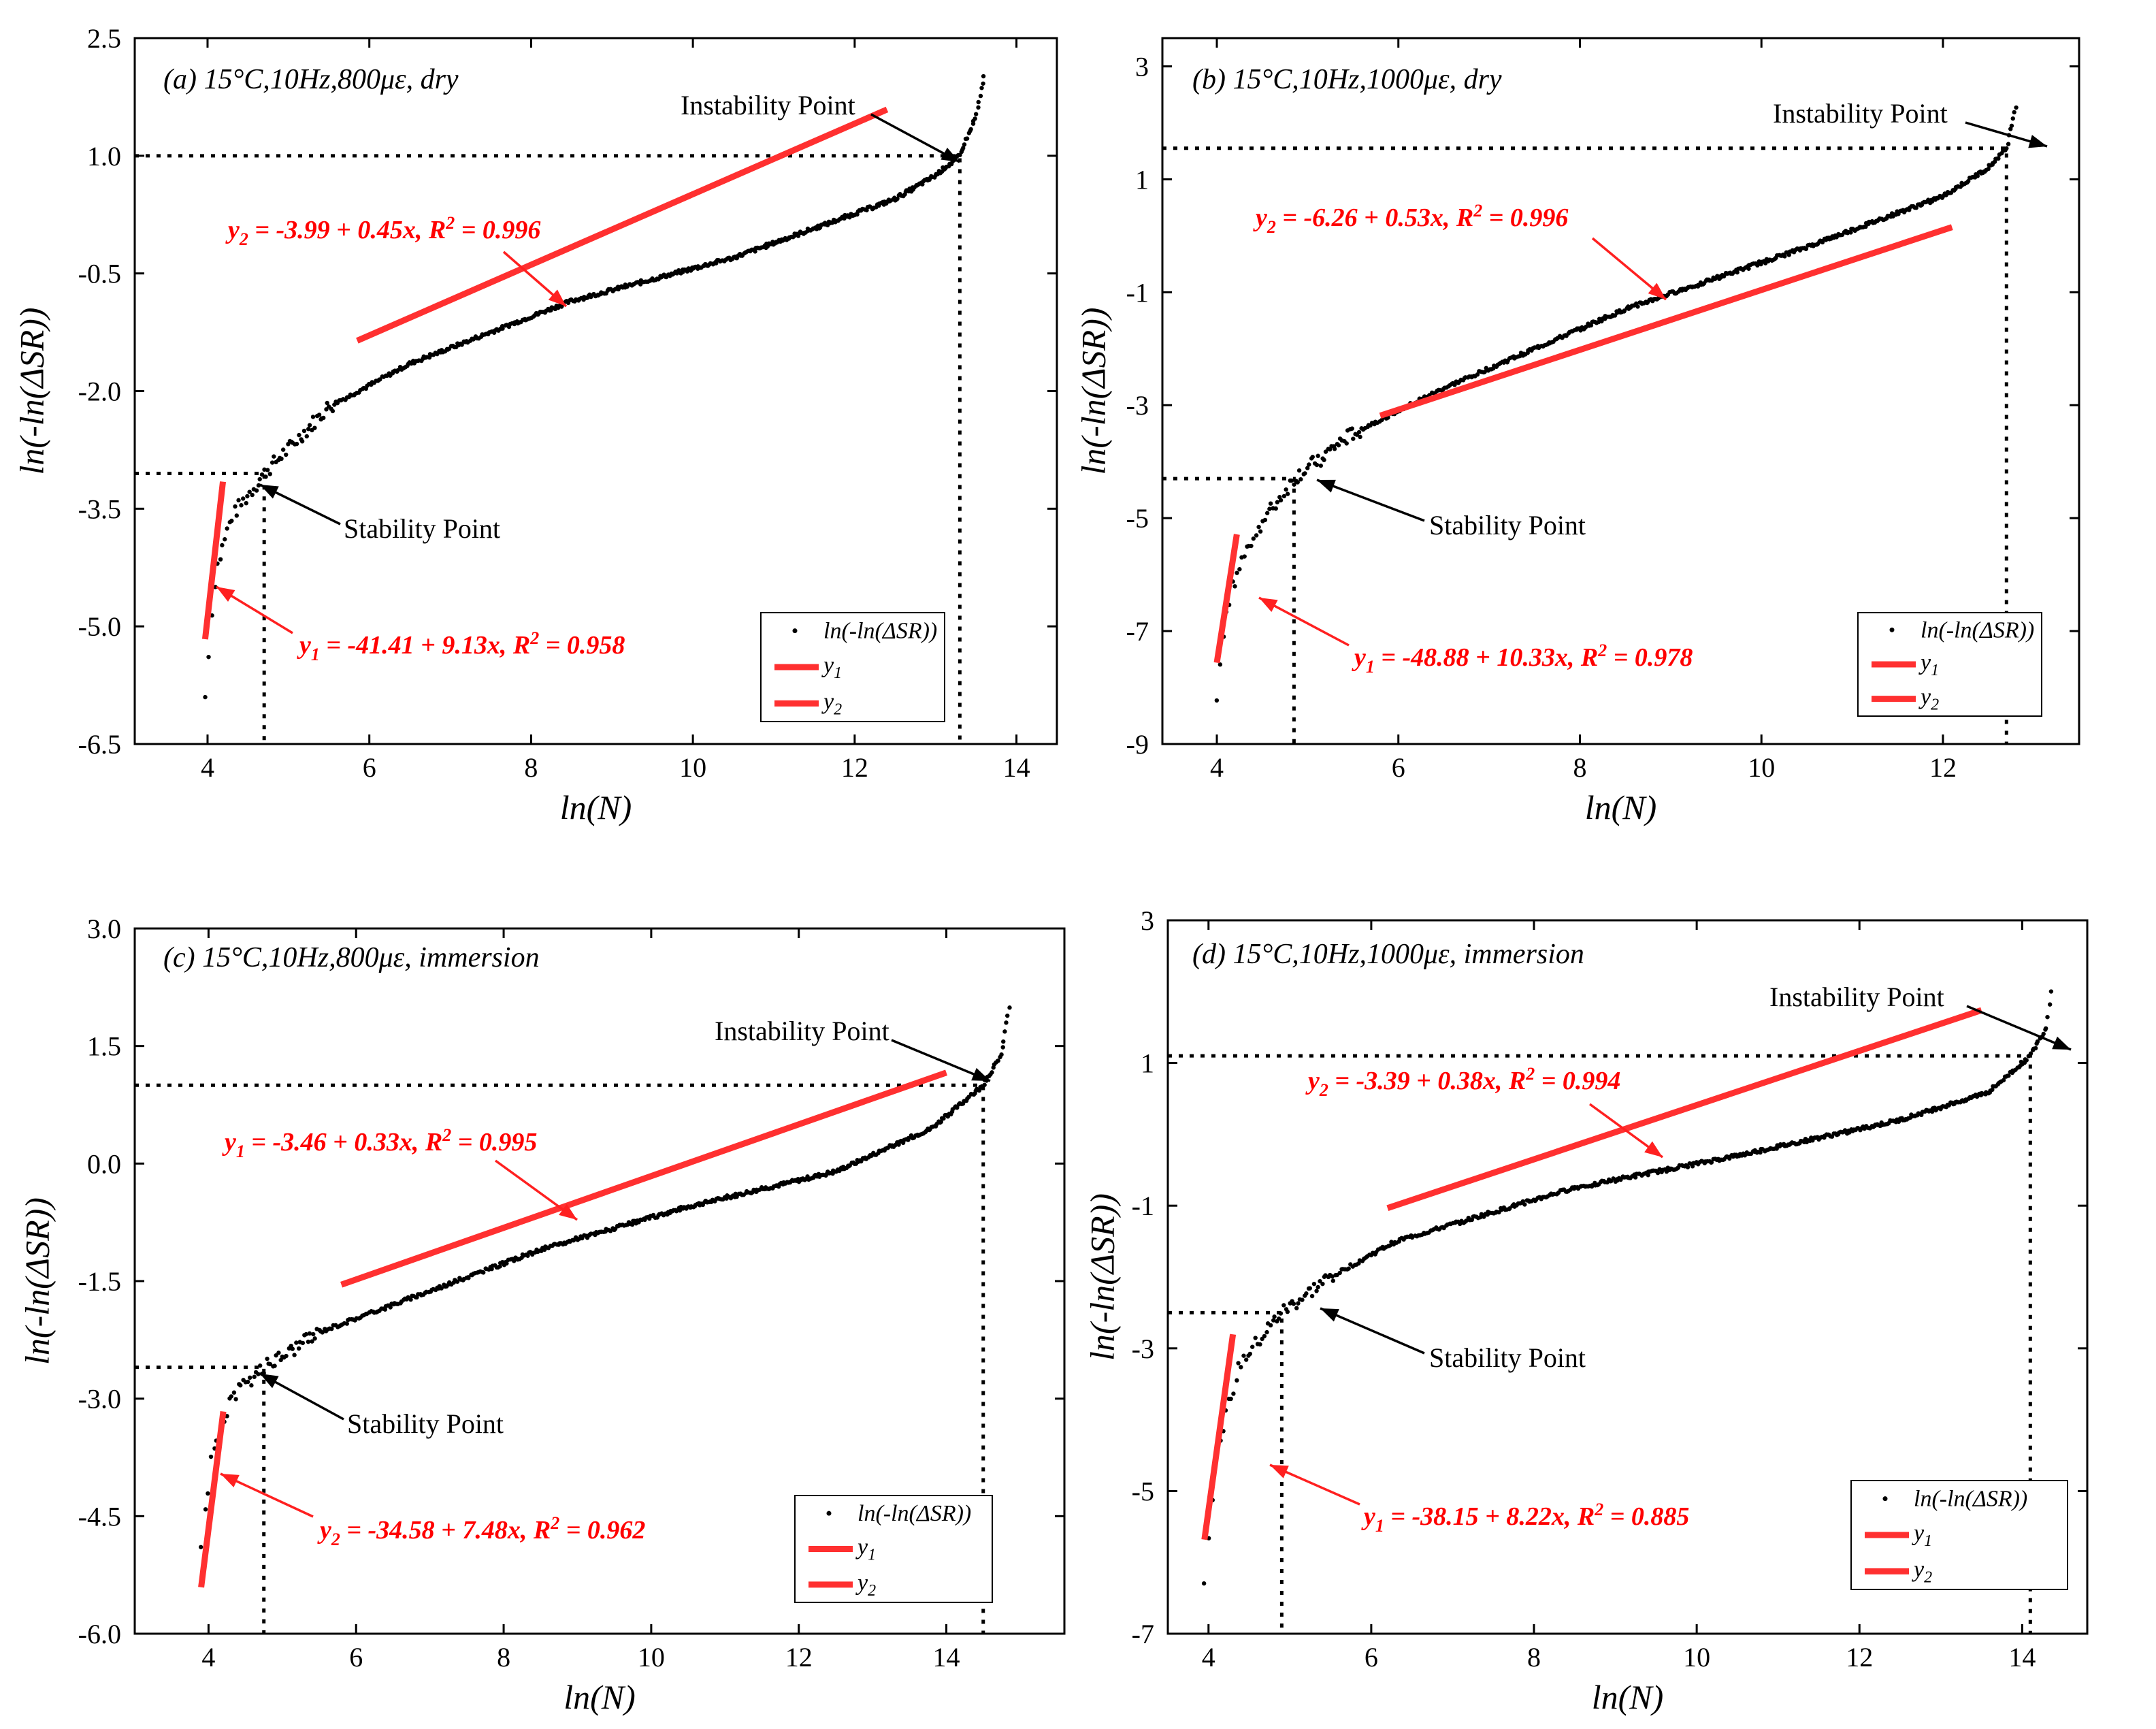 The height and width of the screenshot is (1729, 2156). Describe the element at coordinates (2061, 1043) in the screenshot. I see `instability-point-arrow-head` at that location.